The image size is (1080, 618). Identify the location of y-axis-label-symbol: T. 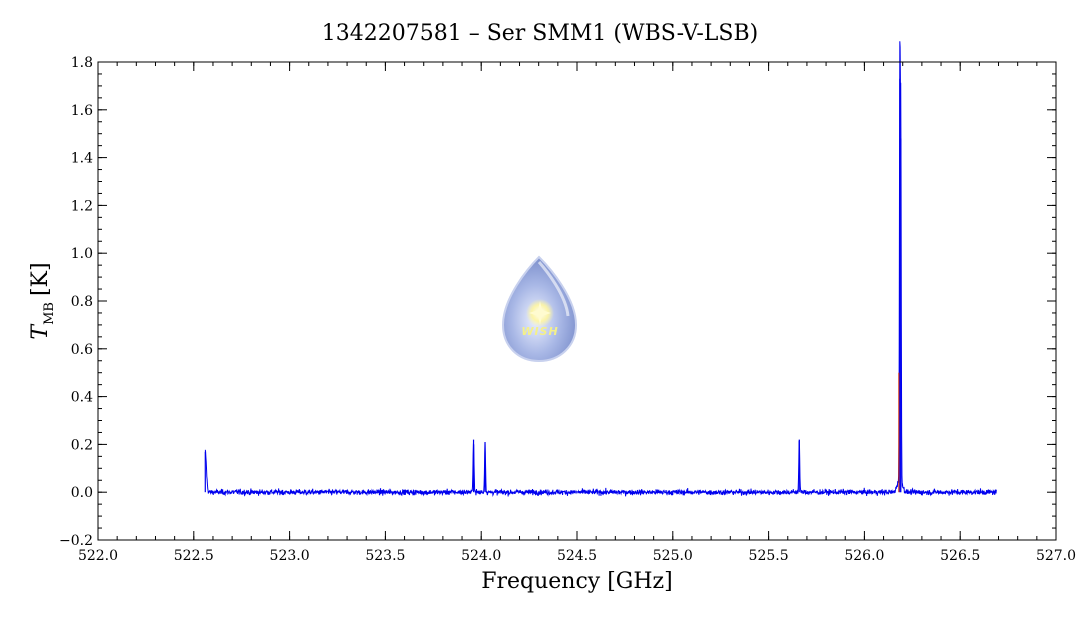
(40, 331).